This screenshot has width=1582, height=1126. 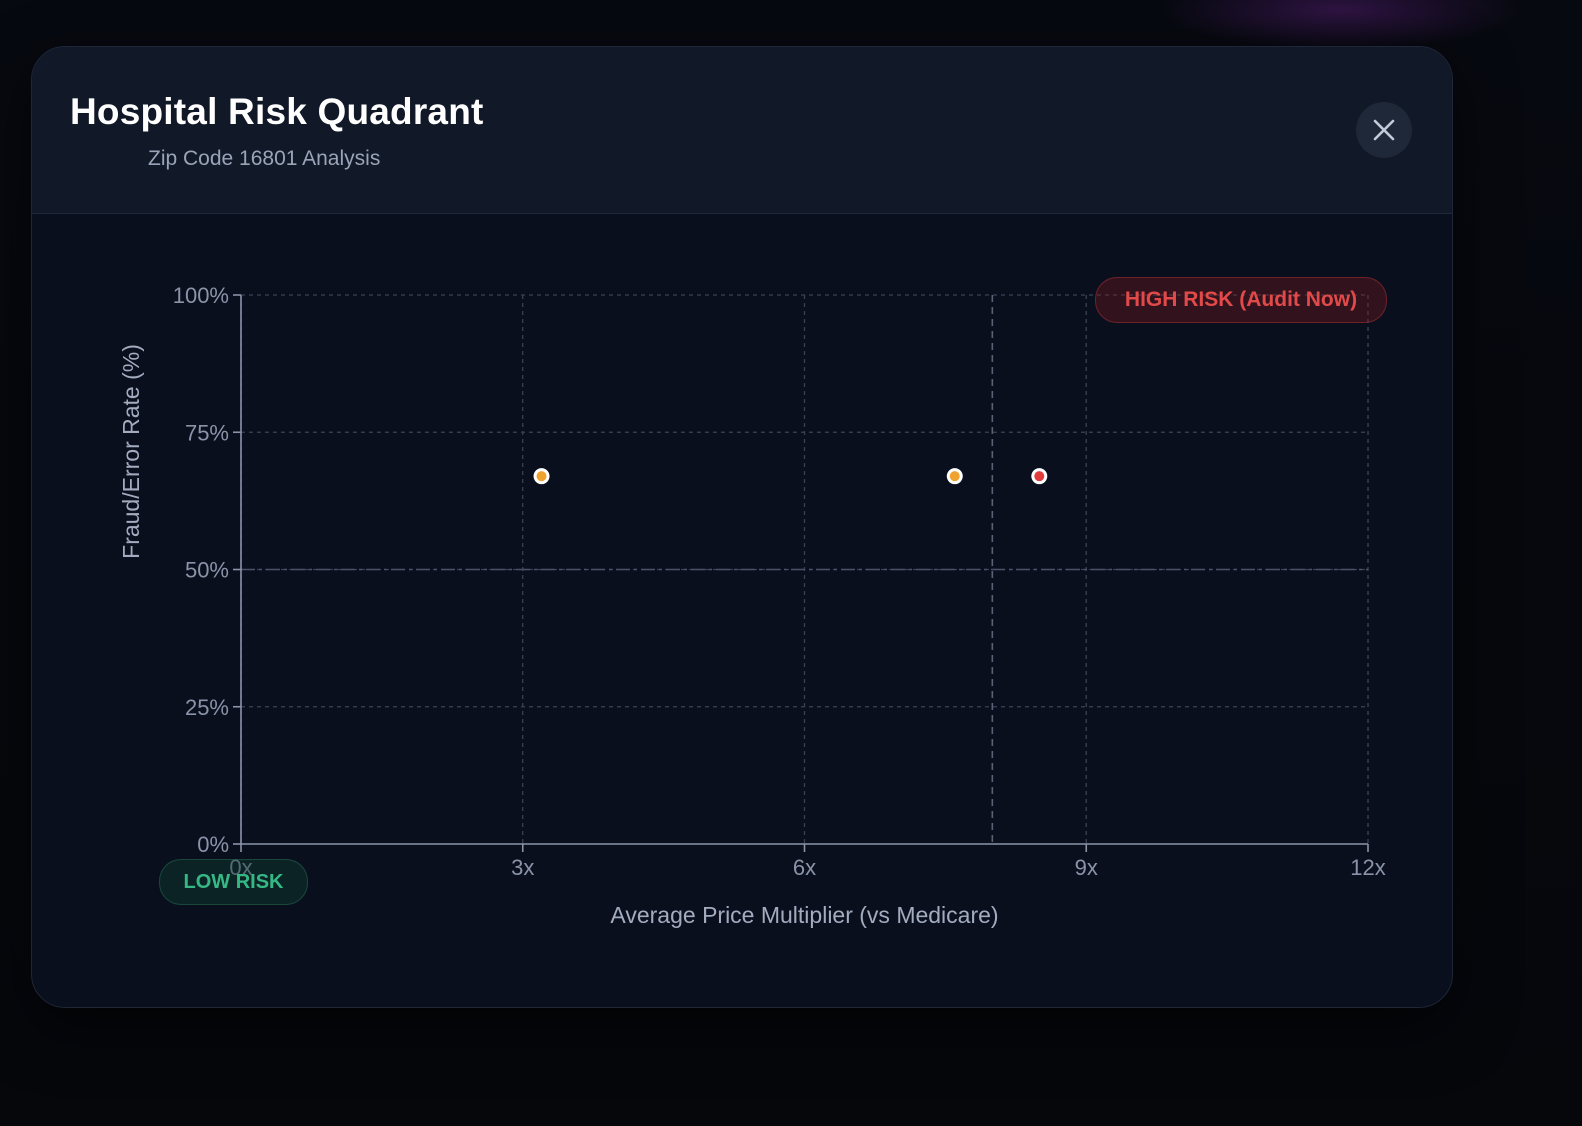 What do you see at coordinates (131, 451) in the screenshot?
I see `y-axis-title: Fraud/Error Rate (%)` at bounding box center [131, 451].